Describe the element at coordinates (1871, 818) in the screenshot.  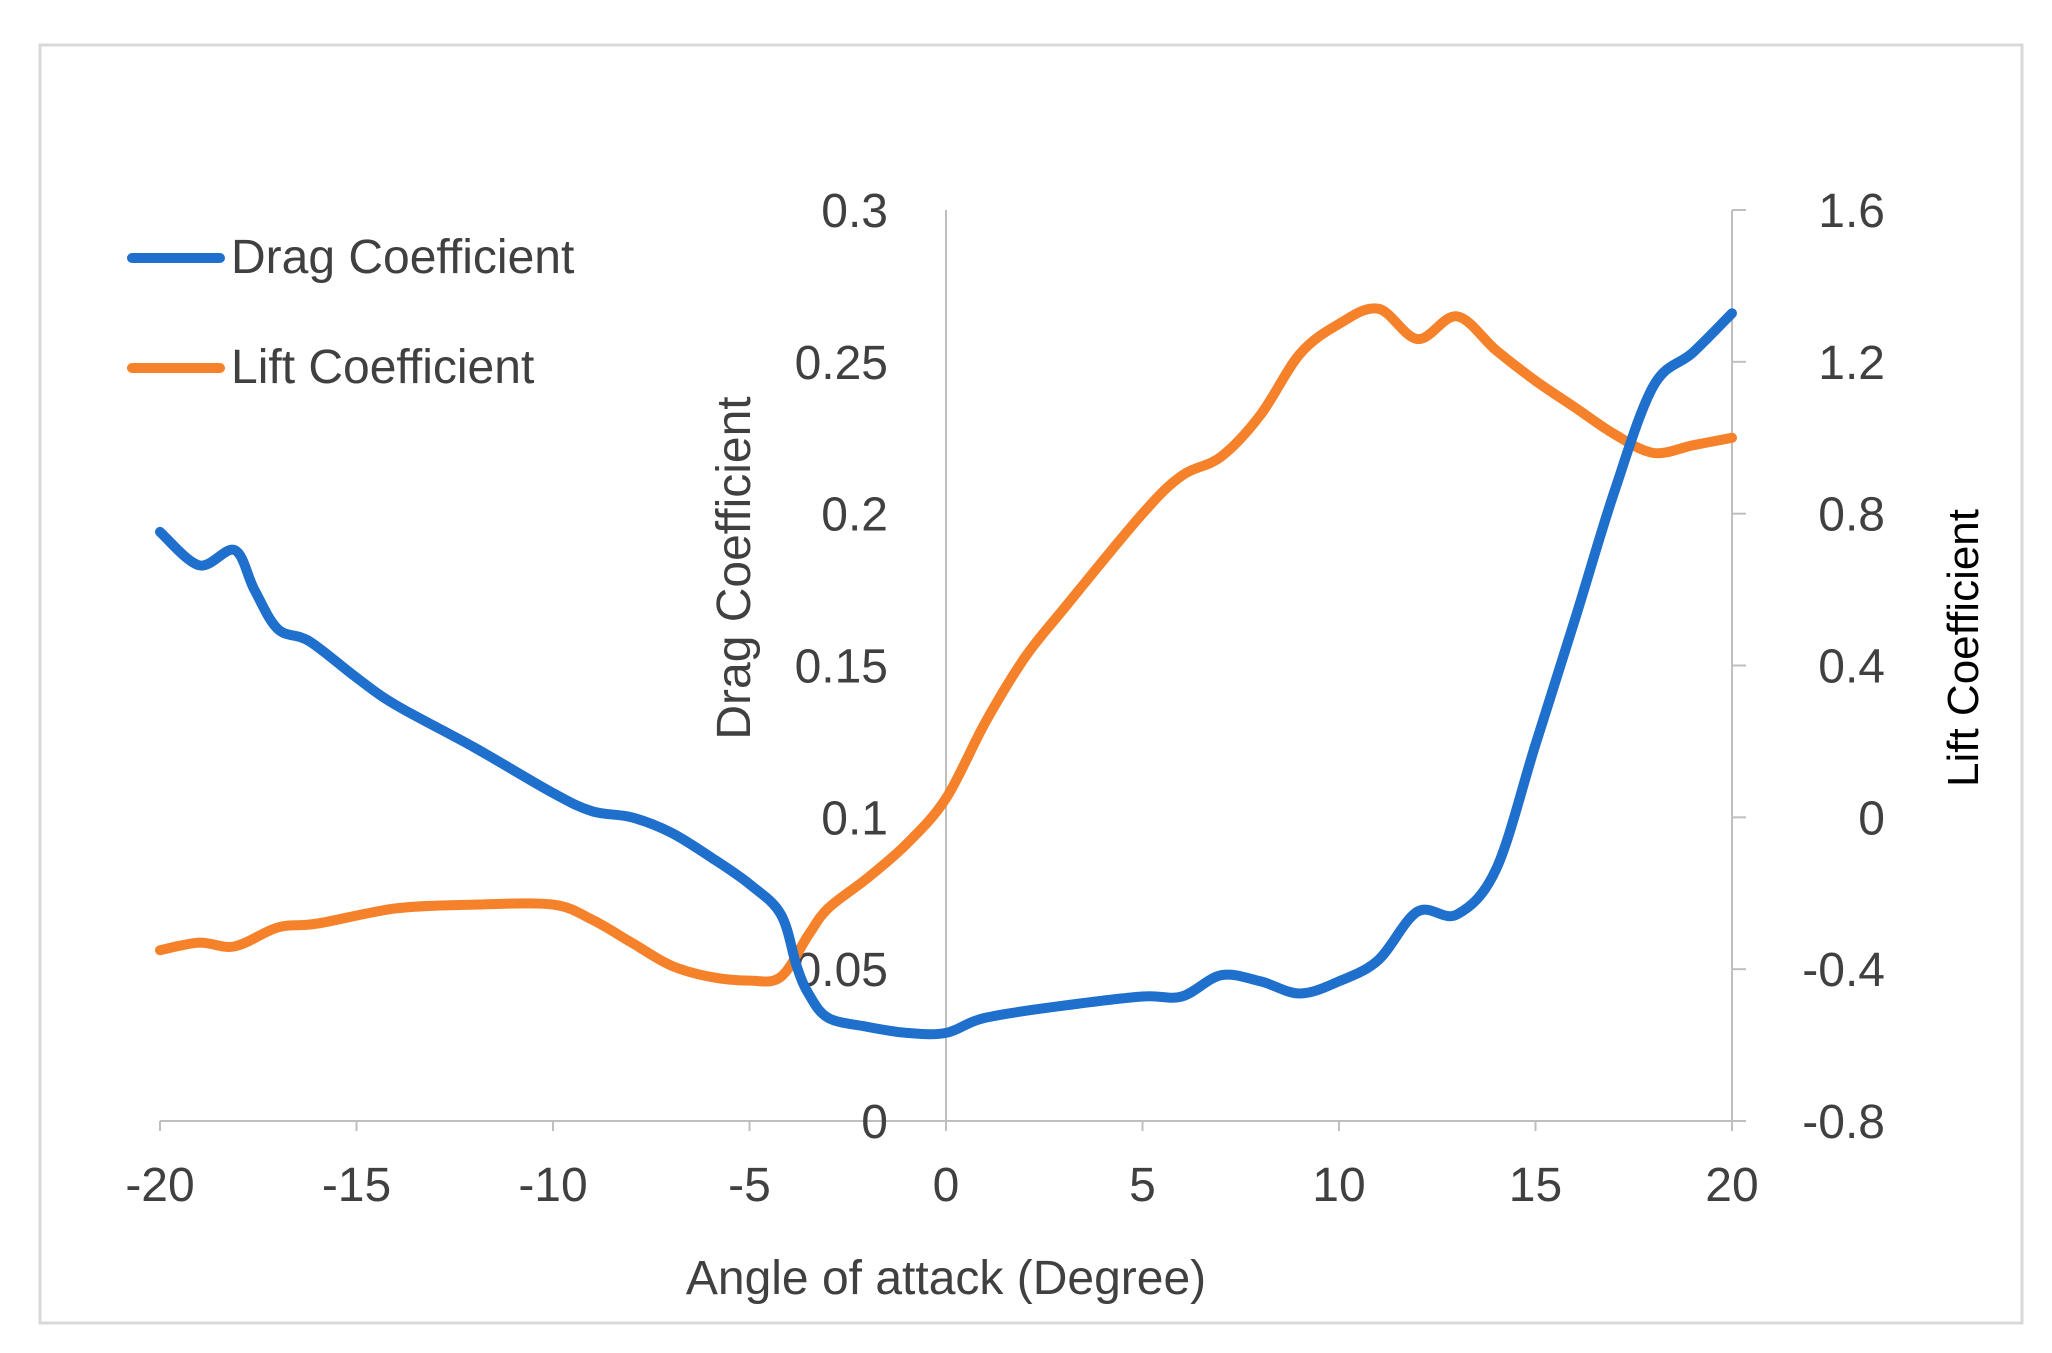
I see `right-axis-tick-label: 0` at that location.